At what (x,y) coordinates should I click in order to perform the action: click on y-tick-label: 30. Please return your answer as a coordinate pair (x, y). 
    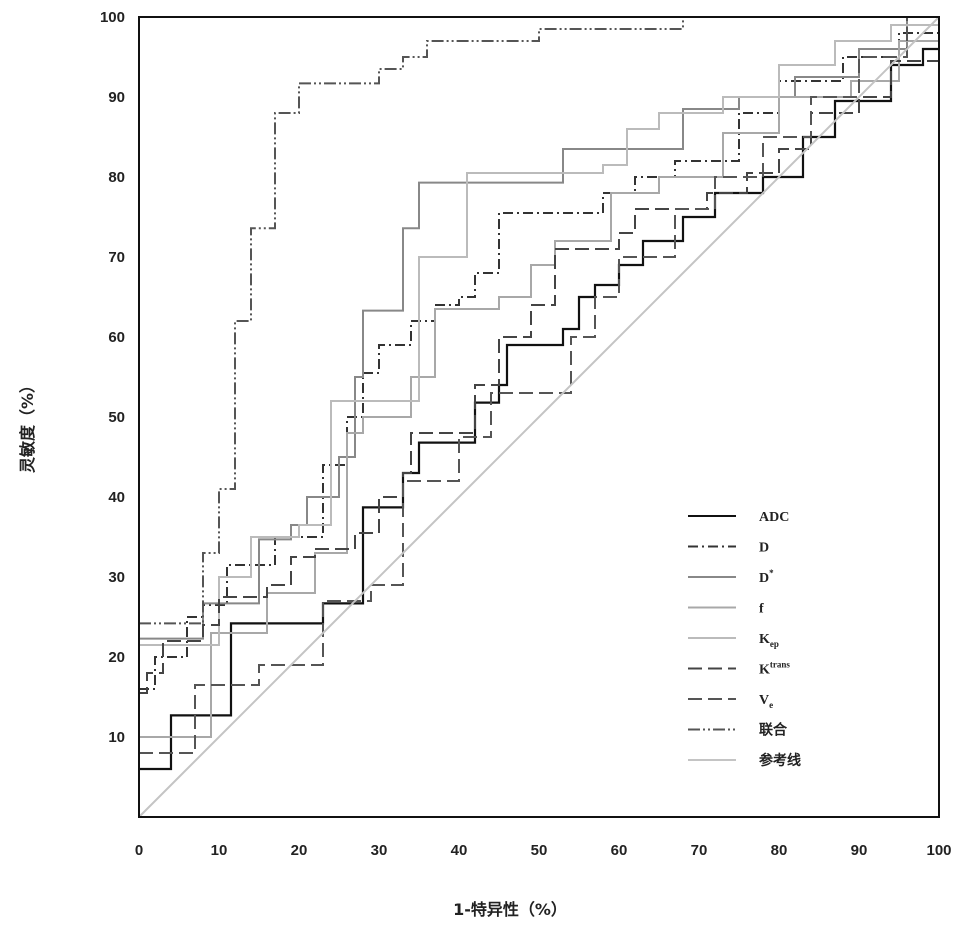
    Looking at the image, I should click on (116, 577).